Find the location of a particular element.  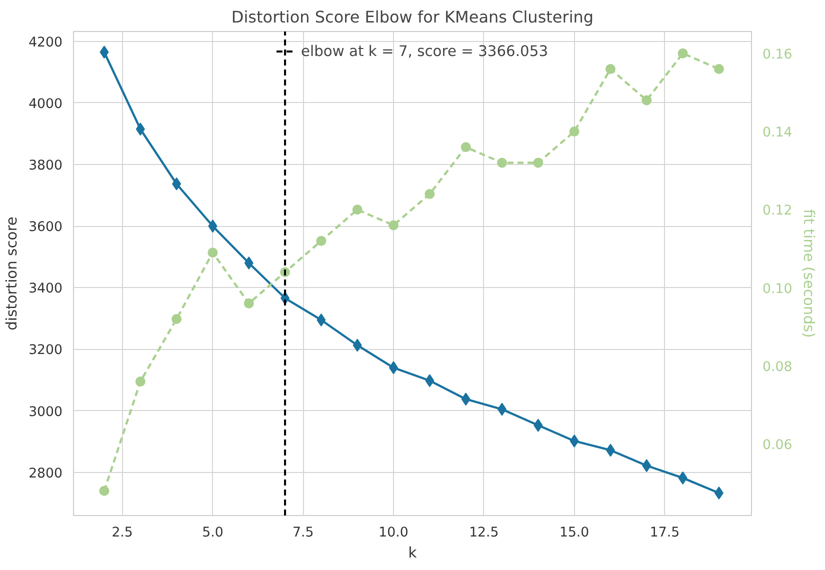

x-tick-label: 17.5 is located at coordinates (665, 533).